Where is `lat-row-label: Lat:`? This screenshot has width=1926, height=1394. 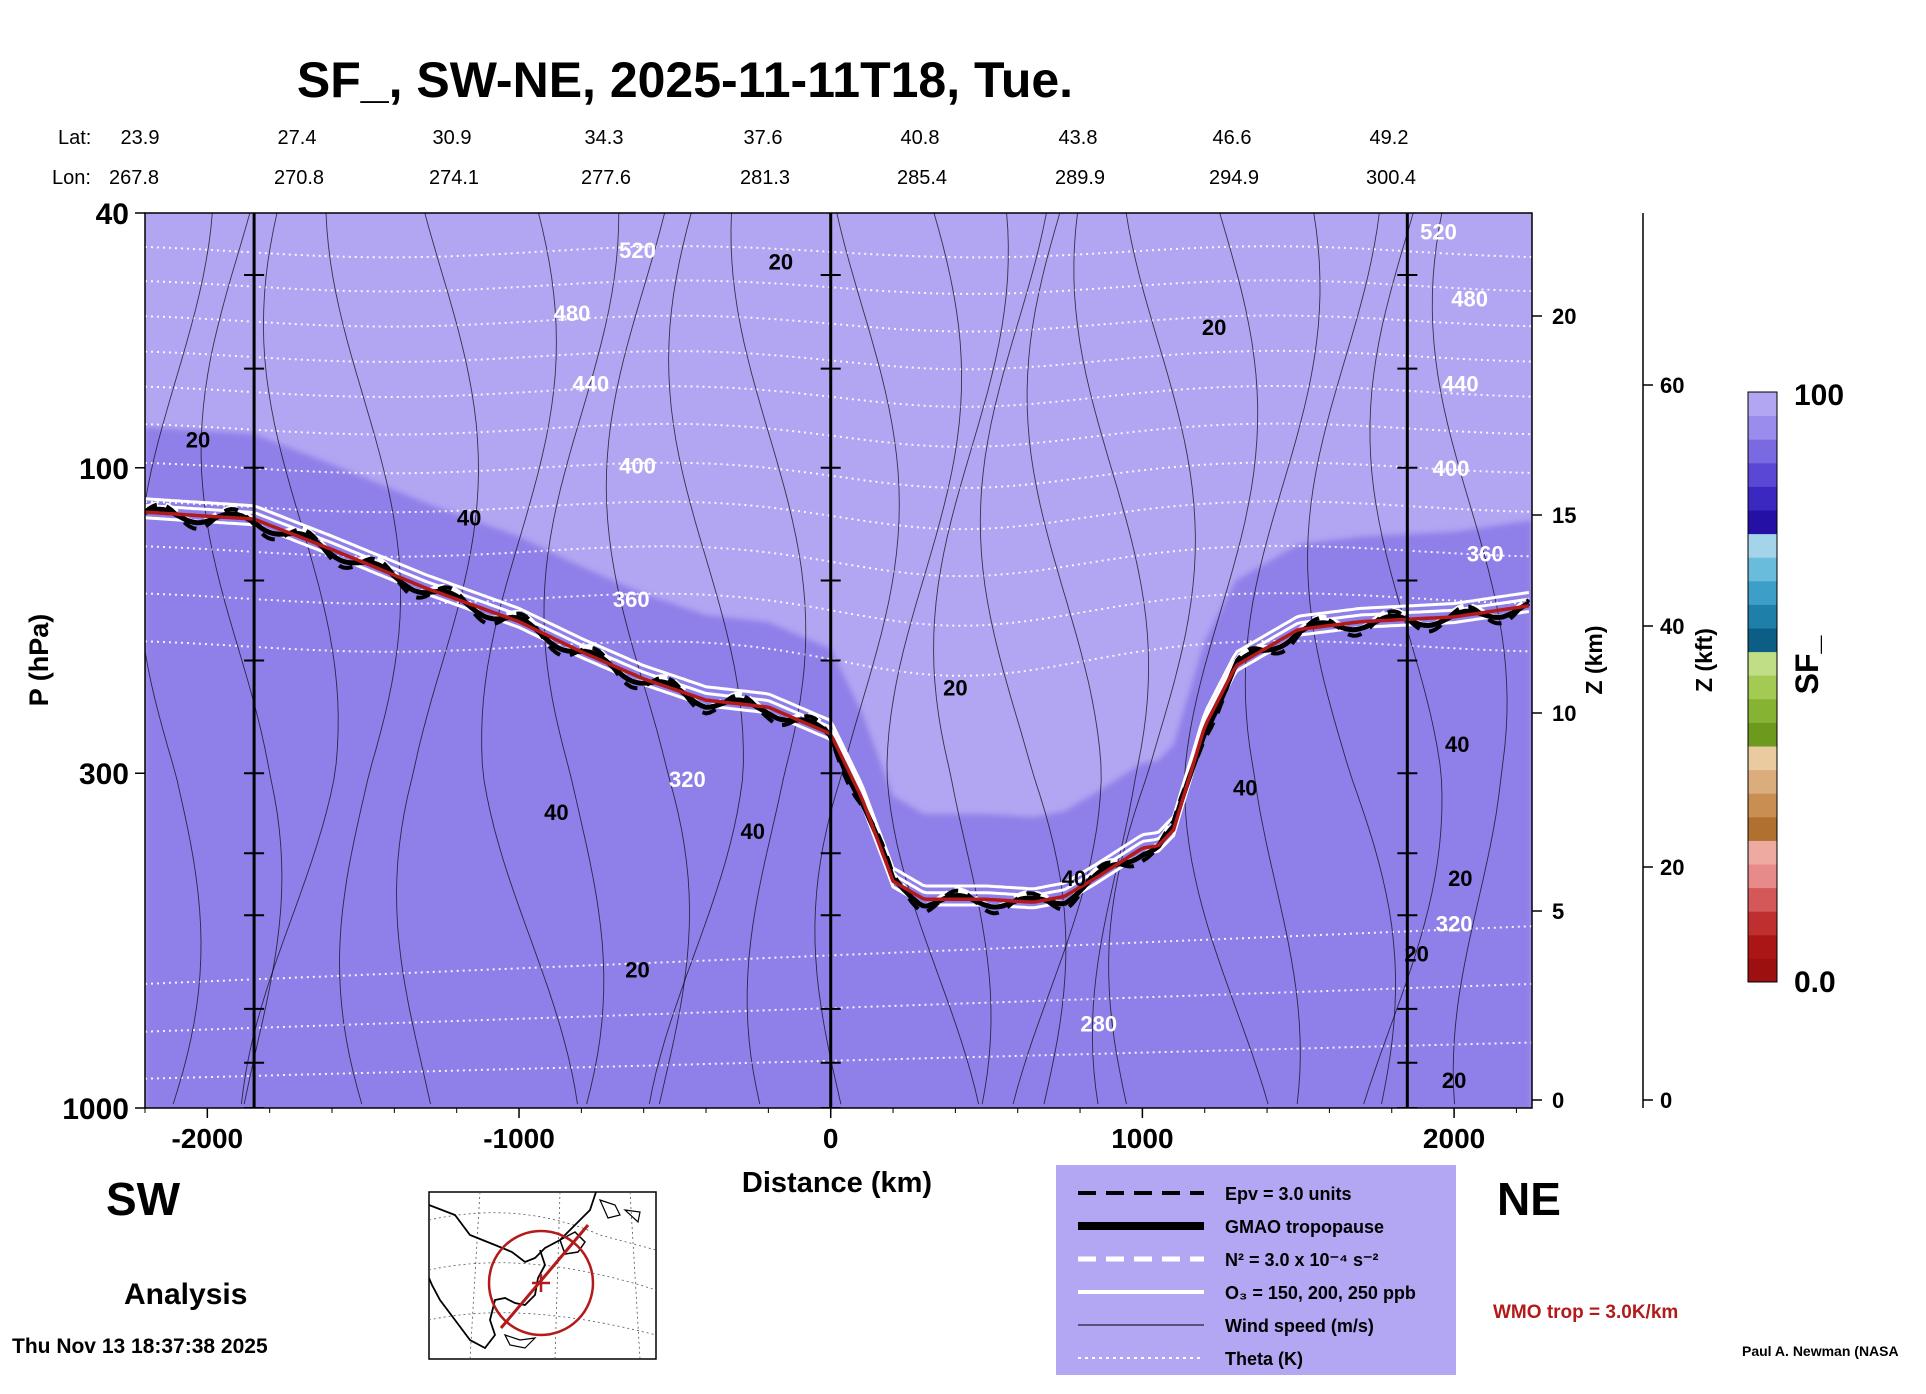
lat-row-label: Lat: is located at coordinates (74, 138).